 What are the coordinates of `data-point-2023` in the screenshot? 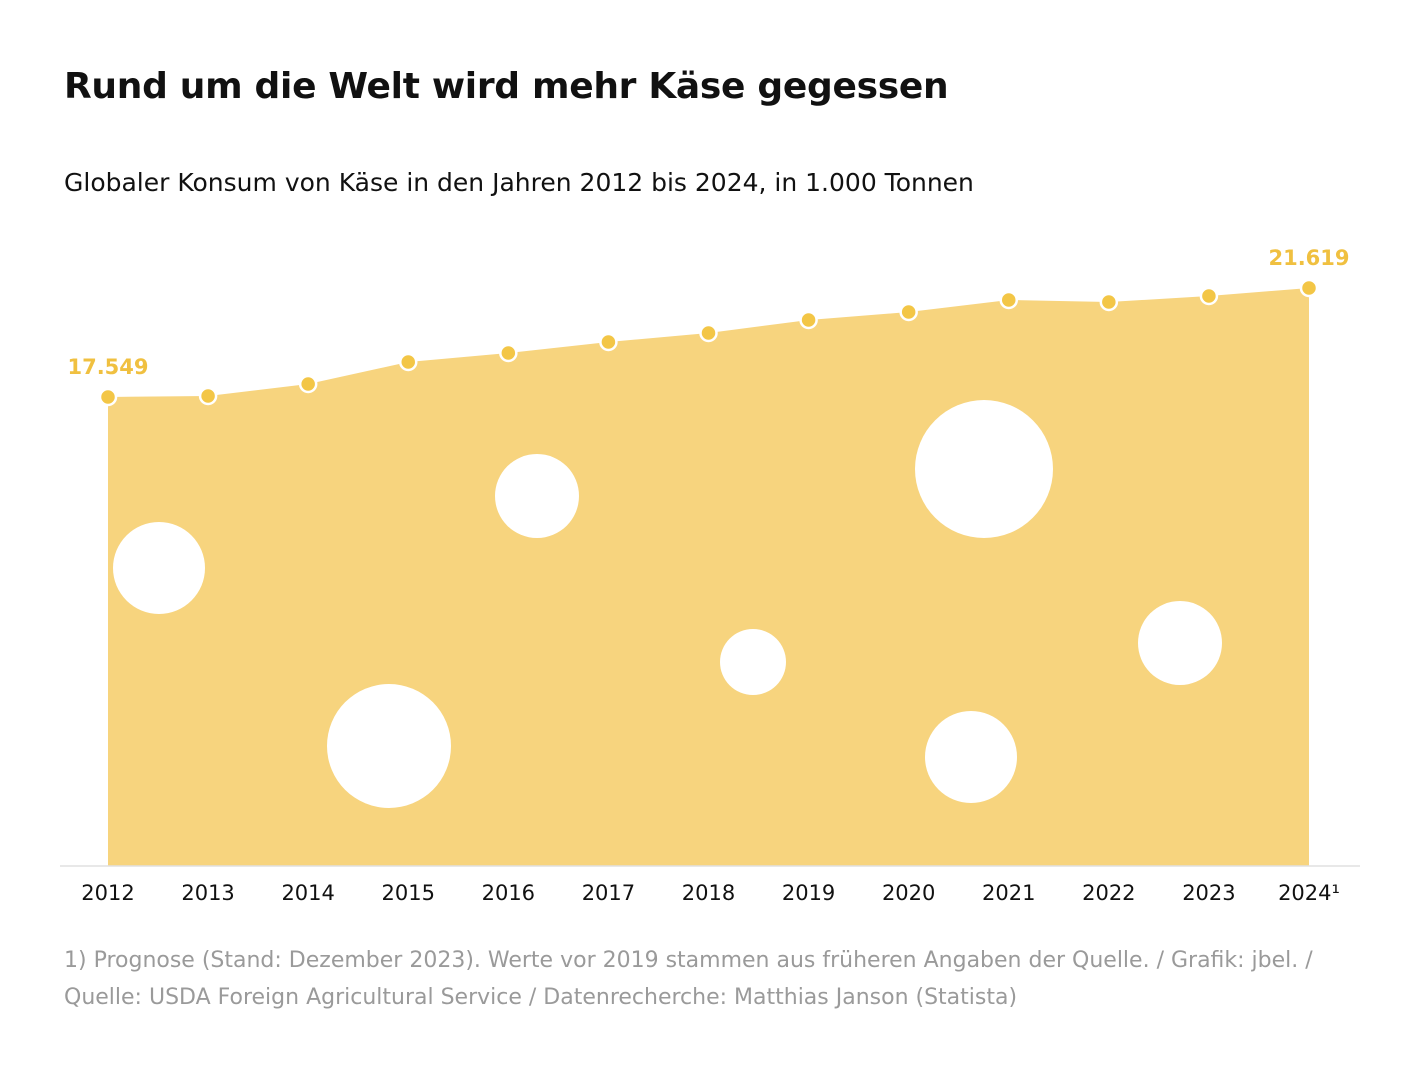 It's located at (1209, 296).